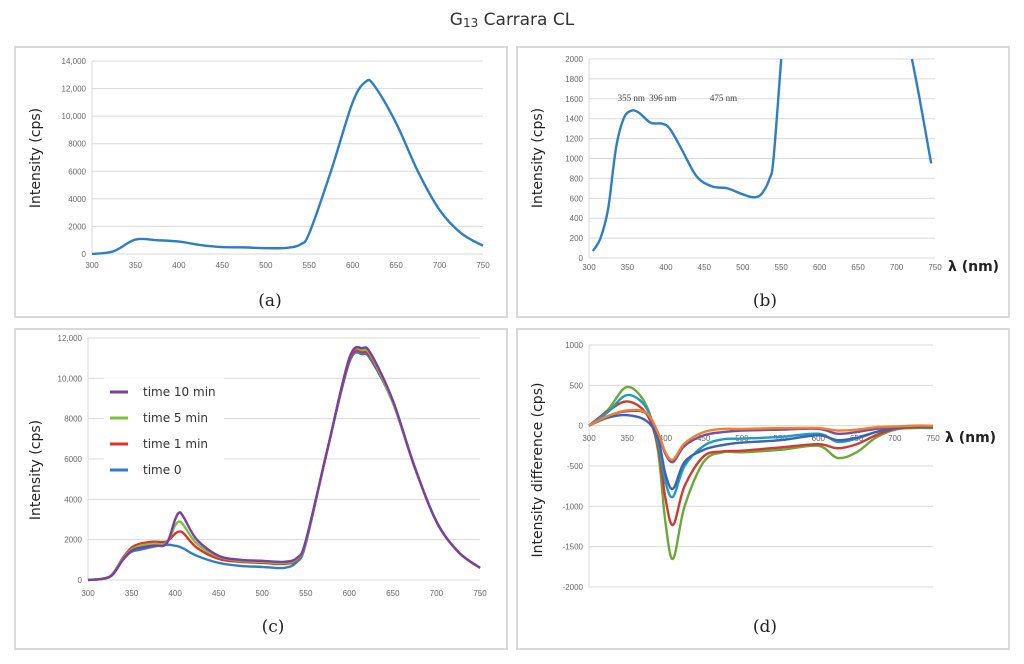 This screenshot has width=1024, height=664. Describe the element at coordinates (273, 627) in the screenshot. I see `panel-caption: (c)` at that location.